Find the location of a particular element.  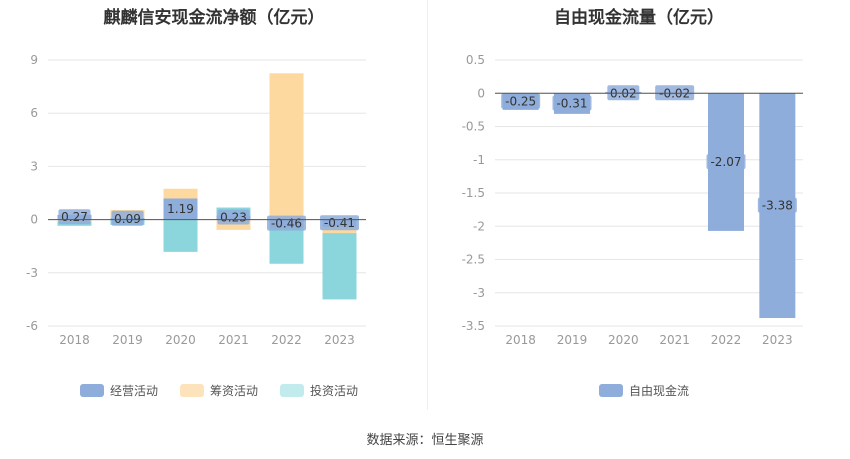

data-label: 0.27 is located at coordinates (74, 217).